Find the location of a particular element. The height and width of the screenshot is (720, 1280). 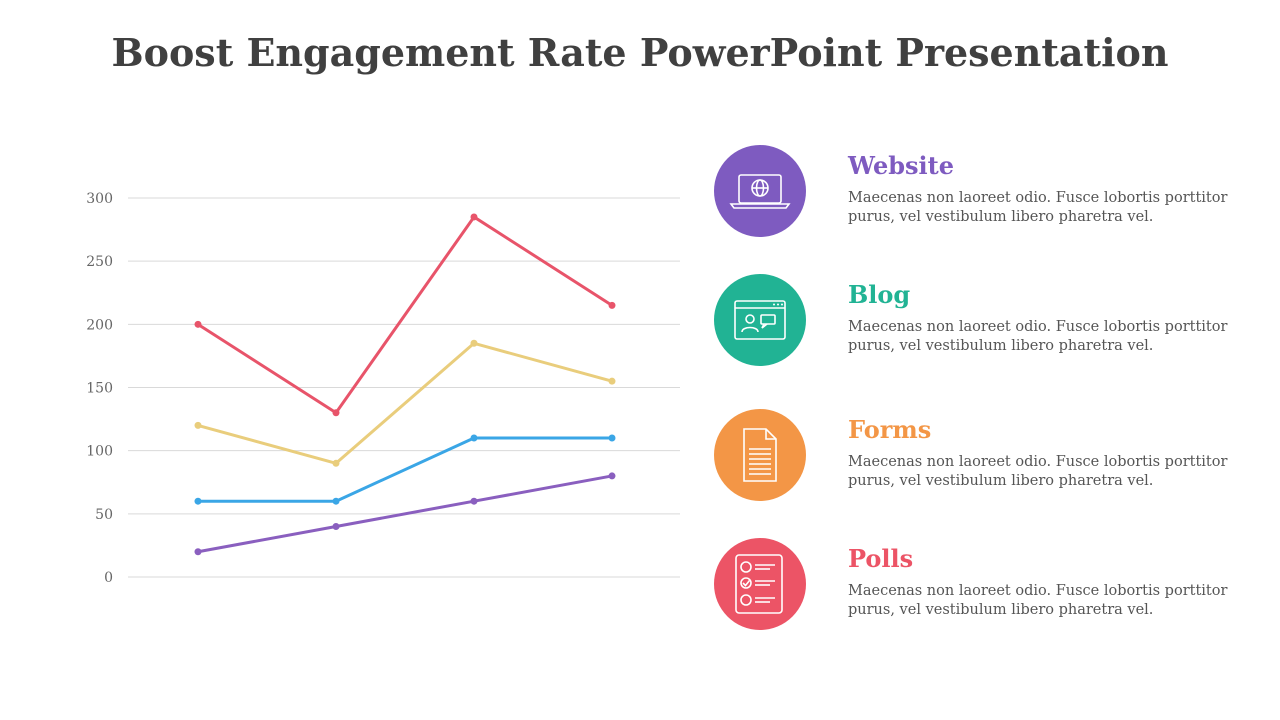

y-tick-label: 300 is located at coordinates (99, 199).